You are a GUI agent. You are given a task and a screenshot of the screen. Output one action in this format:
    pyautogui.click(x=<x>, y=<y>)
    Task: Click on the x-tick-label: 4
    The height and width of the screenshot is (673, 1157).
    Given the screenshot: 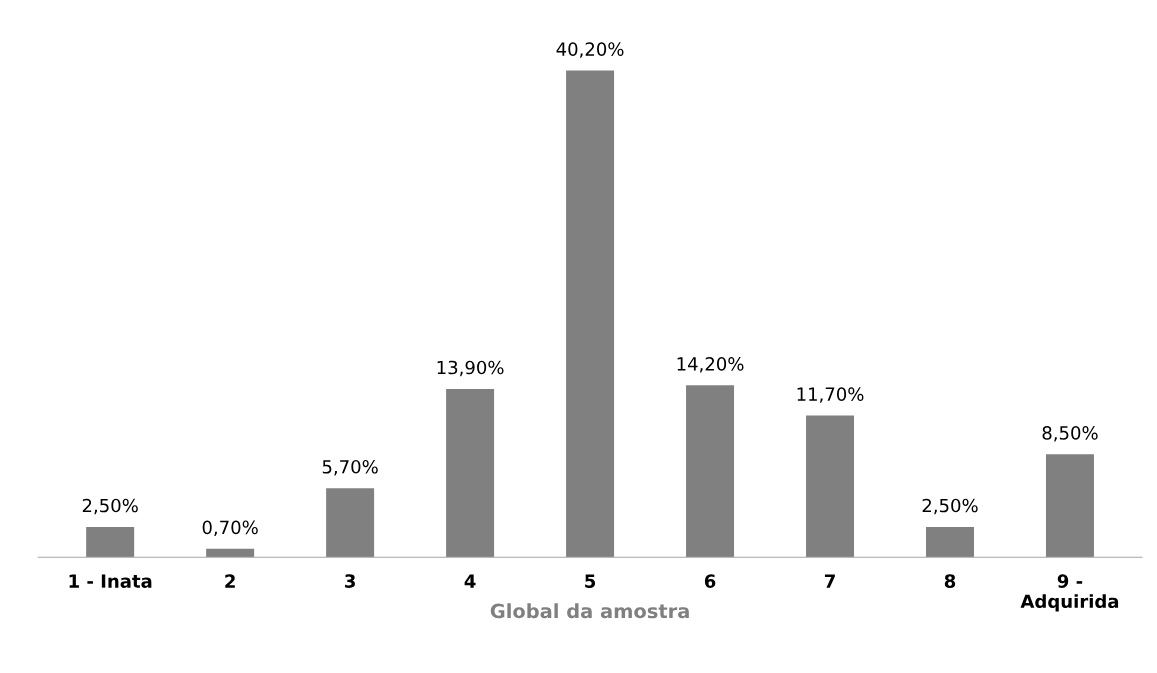 What is the action you would take?
    pyautogui.click(x=470, y=581)
    